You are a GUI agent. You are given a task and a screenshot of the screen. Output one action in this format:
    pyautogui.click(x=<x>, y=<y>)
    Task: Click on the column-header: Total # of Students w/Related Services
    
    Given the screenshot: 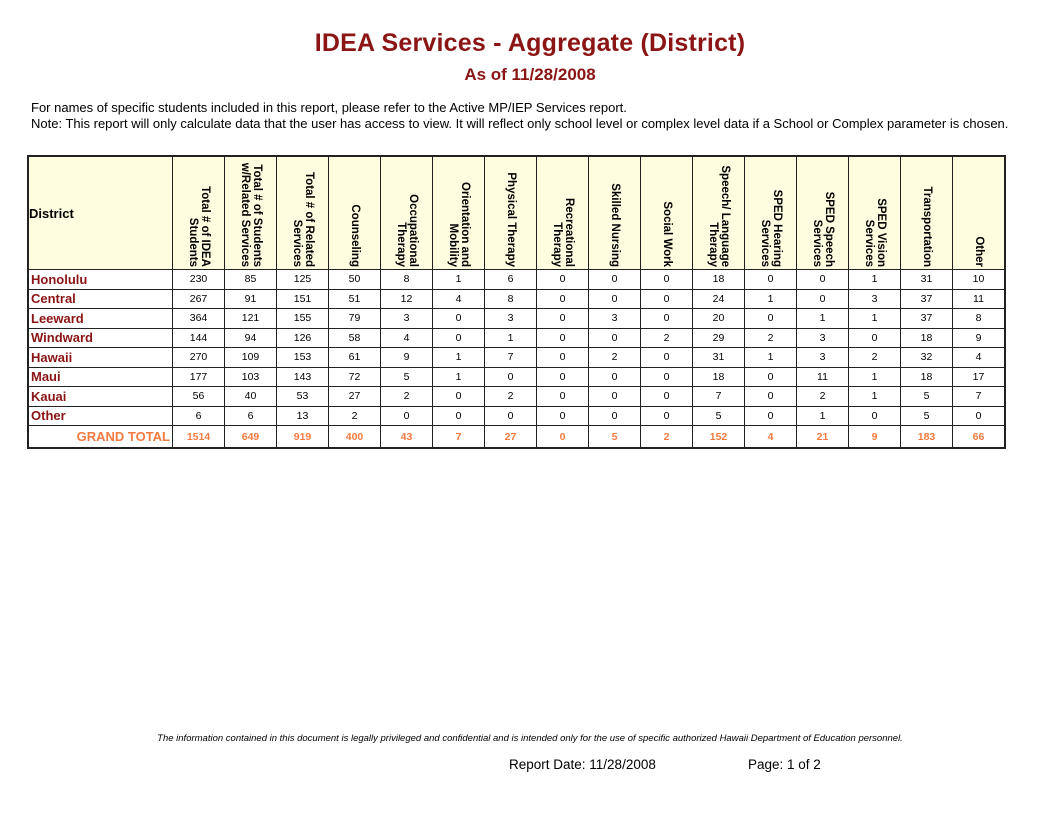 What is the action you would take?
    pyautogui.click(x=250, y=212)
    